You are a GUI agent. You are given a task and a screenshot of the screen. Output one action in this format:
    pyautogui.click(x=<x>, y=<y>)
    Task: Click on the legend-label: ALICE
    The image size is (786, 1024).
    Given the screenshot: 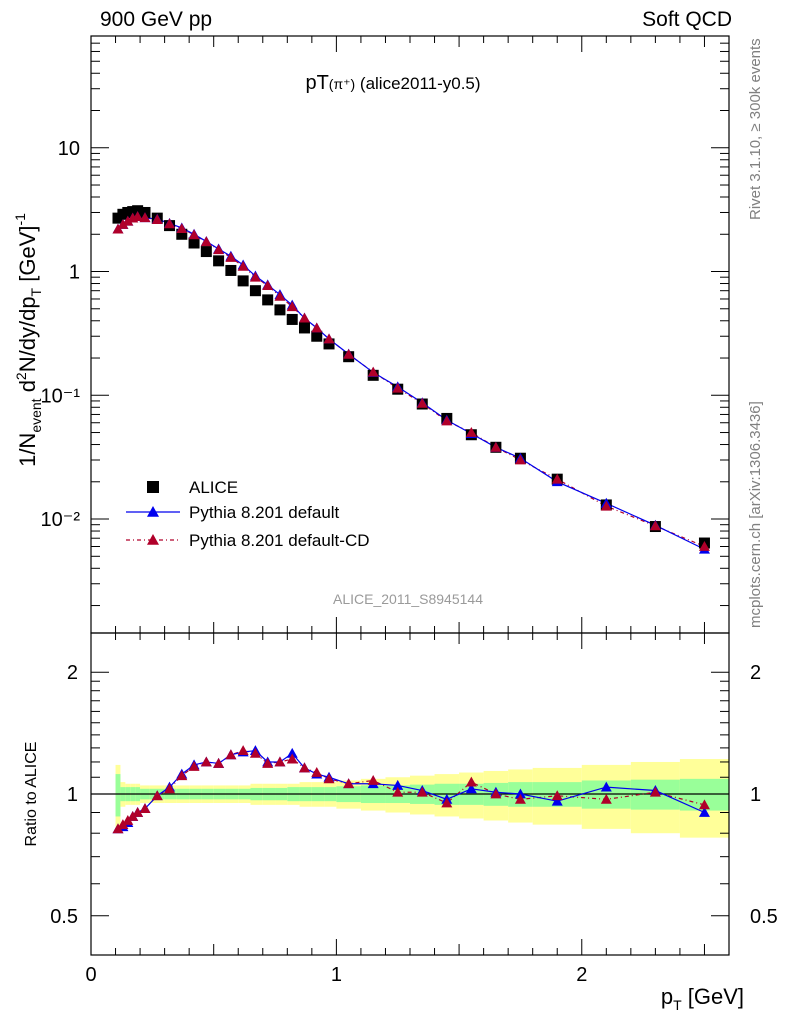 What is the action you would take?
    pyautogui.click(x=213, y=487)
    